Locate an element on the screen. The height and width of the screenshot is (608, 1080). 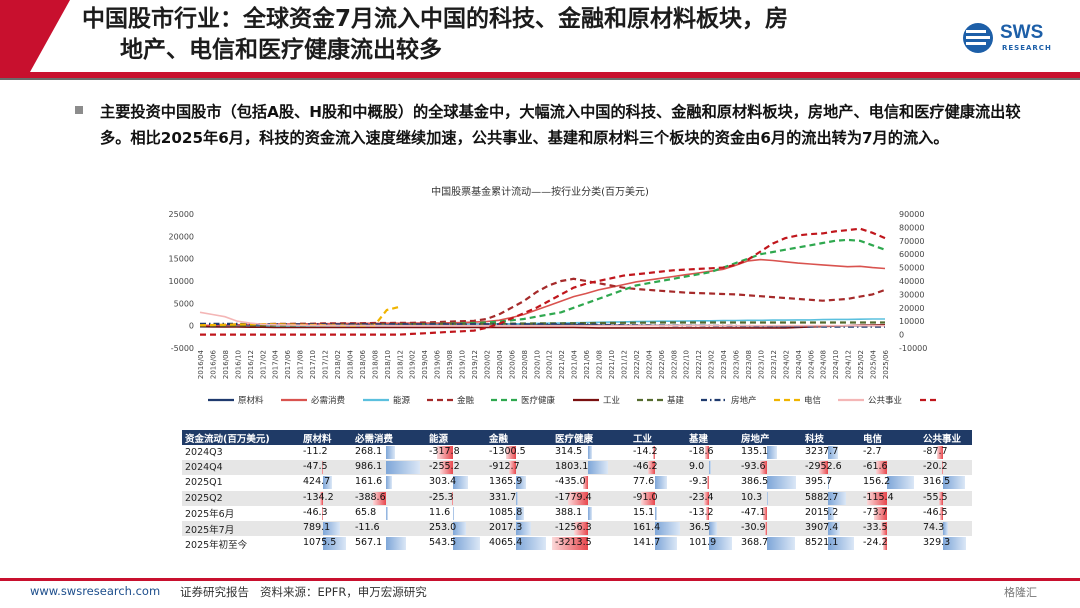
x-tick-label: 2019/06 is located at coordinates (438, 364).